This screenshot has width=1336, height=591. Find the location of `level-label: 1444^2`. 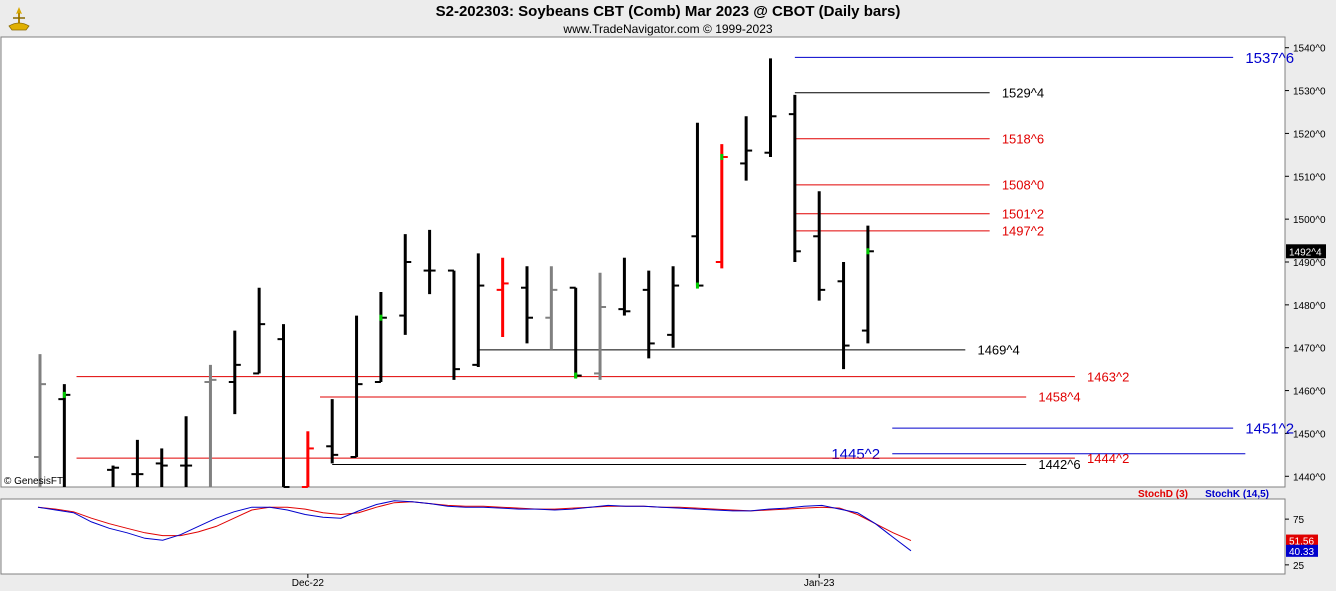

level-label: 1444^2 is located at coordinates (1108, 458).